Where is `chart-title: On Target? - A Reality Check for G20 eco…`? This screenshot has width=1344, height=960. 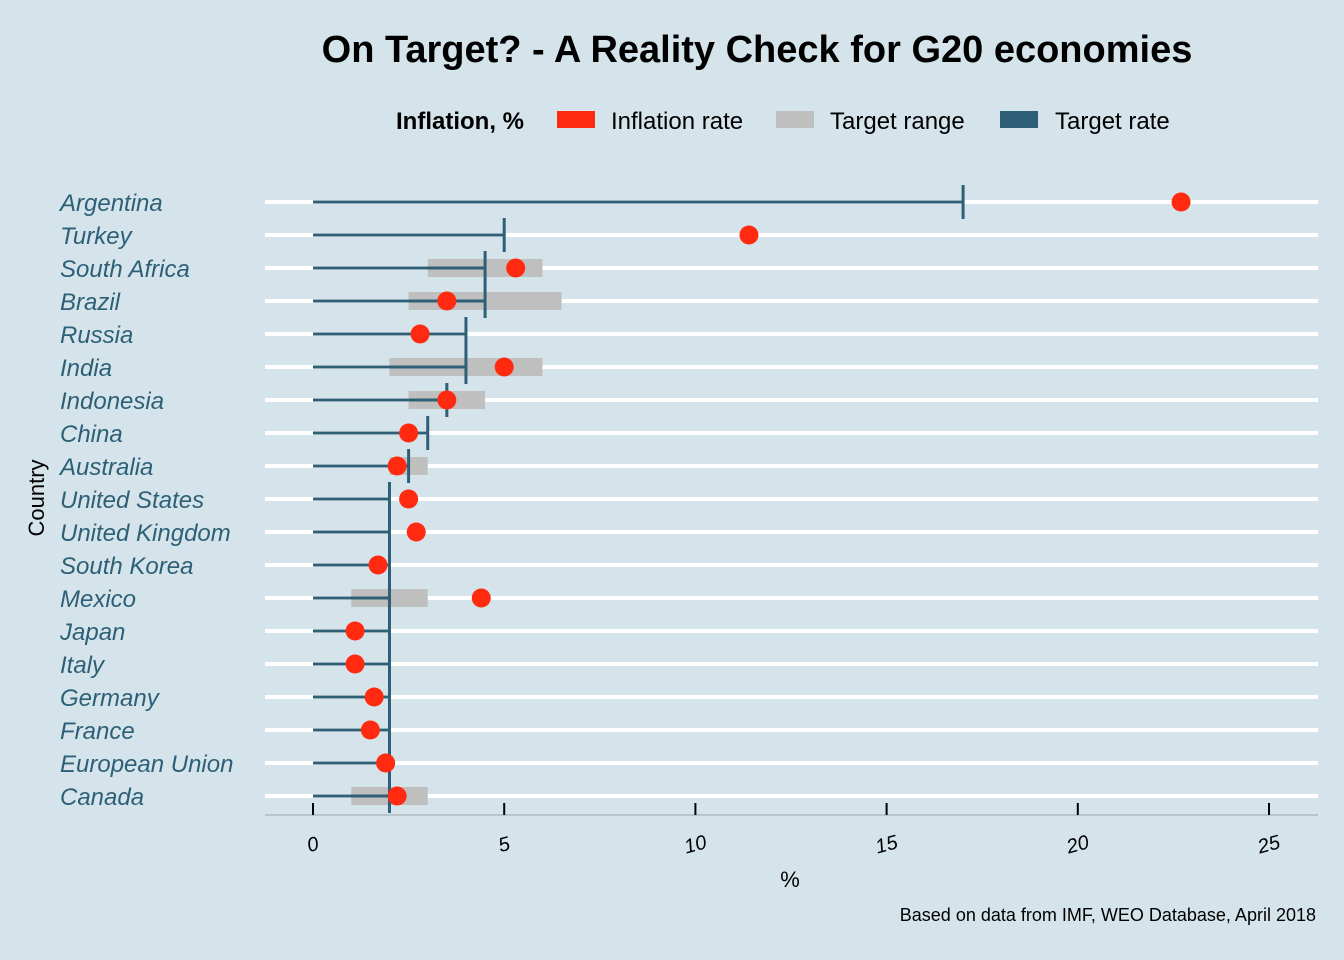 chart-title: On Target? - A Reality Check for G20 eco… is located at coordinates (757, 50).